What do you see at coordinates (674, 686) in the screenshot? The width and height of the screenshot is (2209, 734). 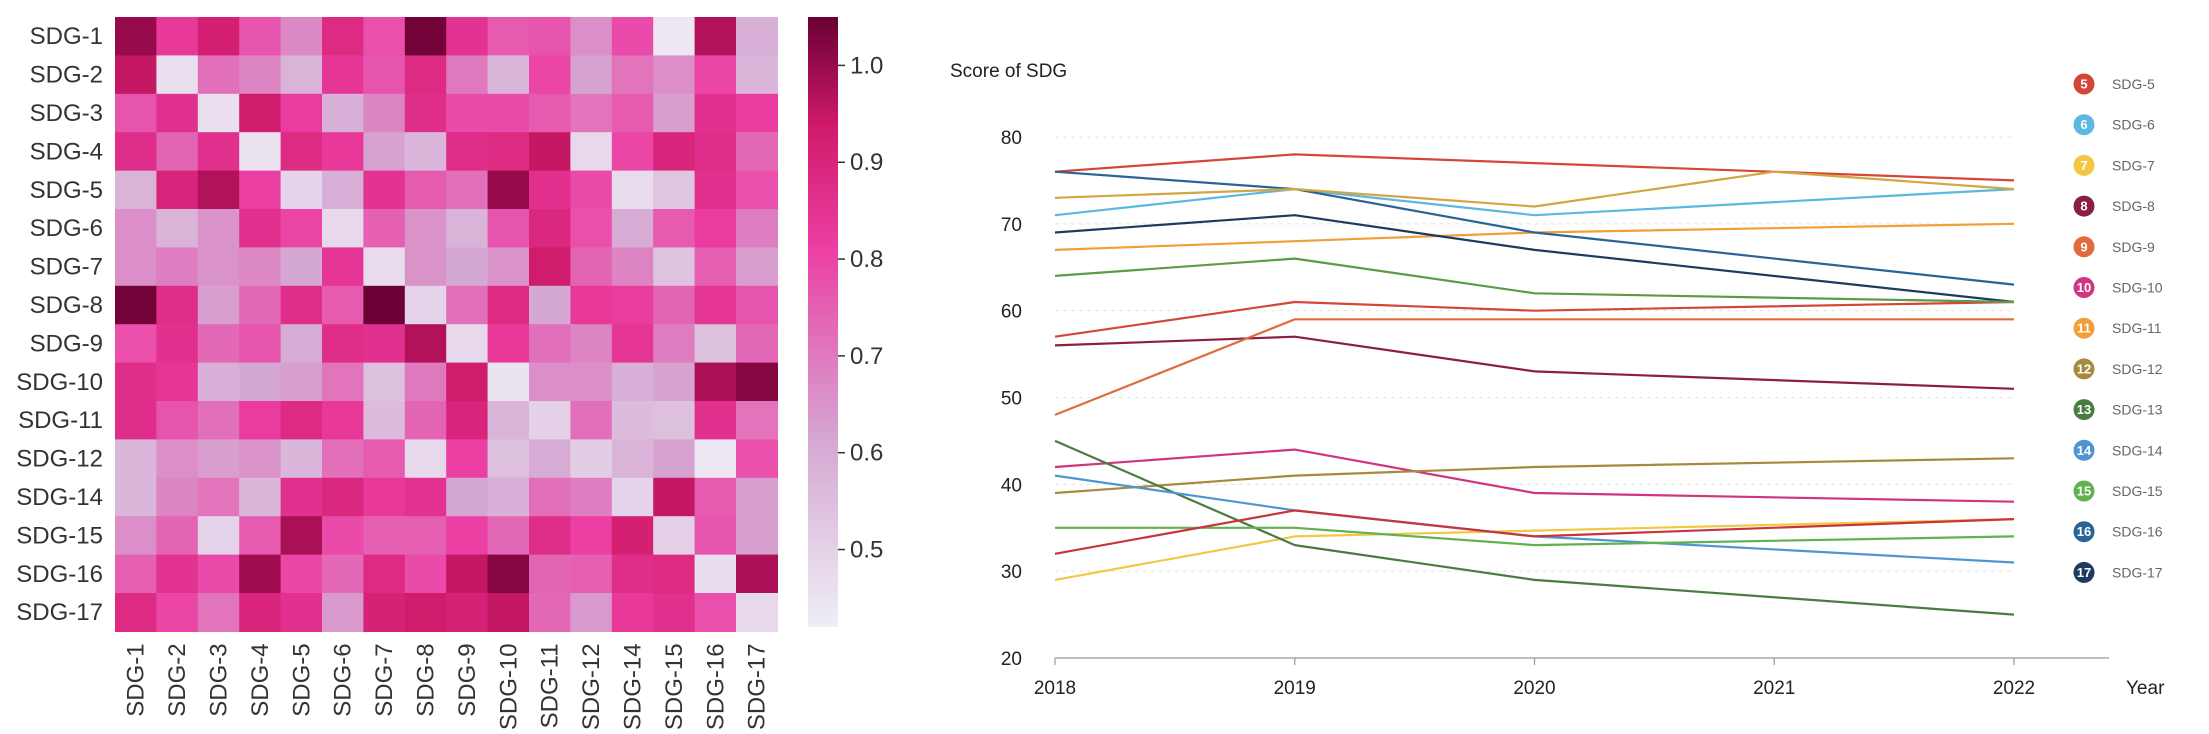 I see `heatmap-col-label: SDG-15` at bounding box center [674, 686].